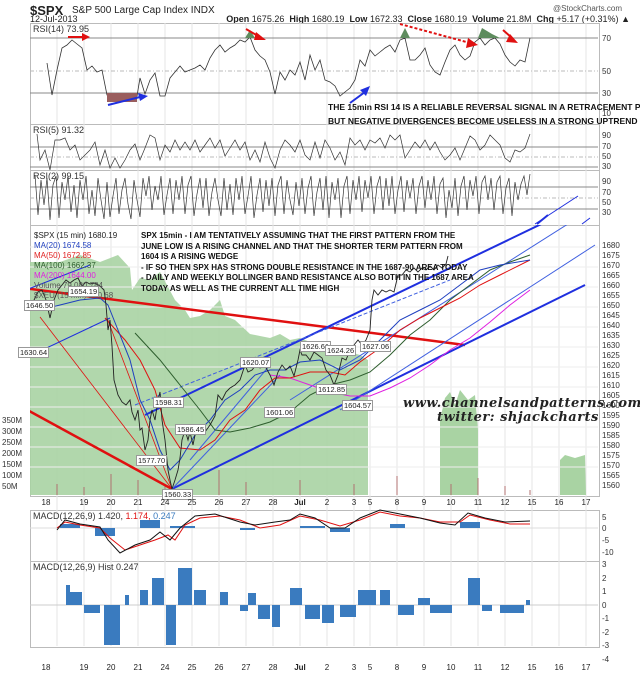 Image resolution: width=640 pixels, height=679 pixels. I want to click on hist-tick: 3, so click(604, 564).